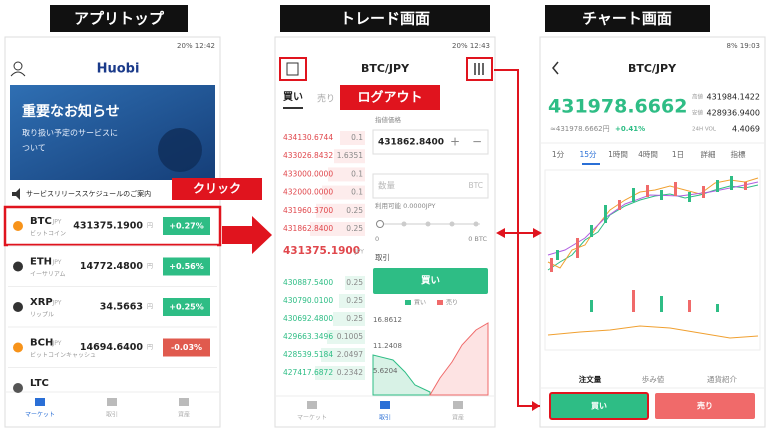  I want to click on ask-price: 434130.6744, so click(308, 137).